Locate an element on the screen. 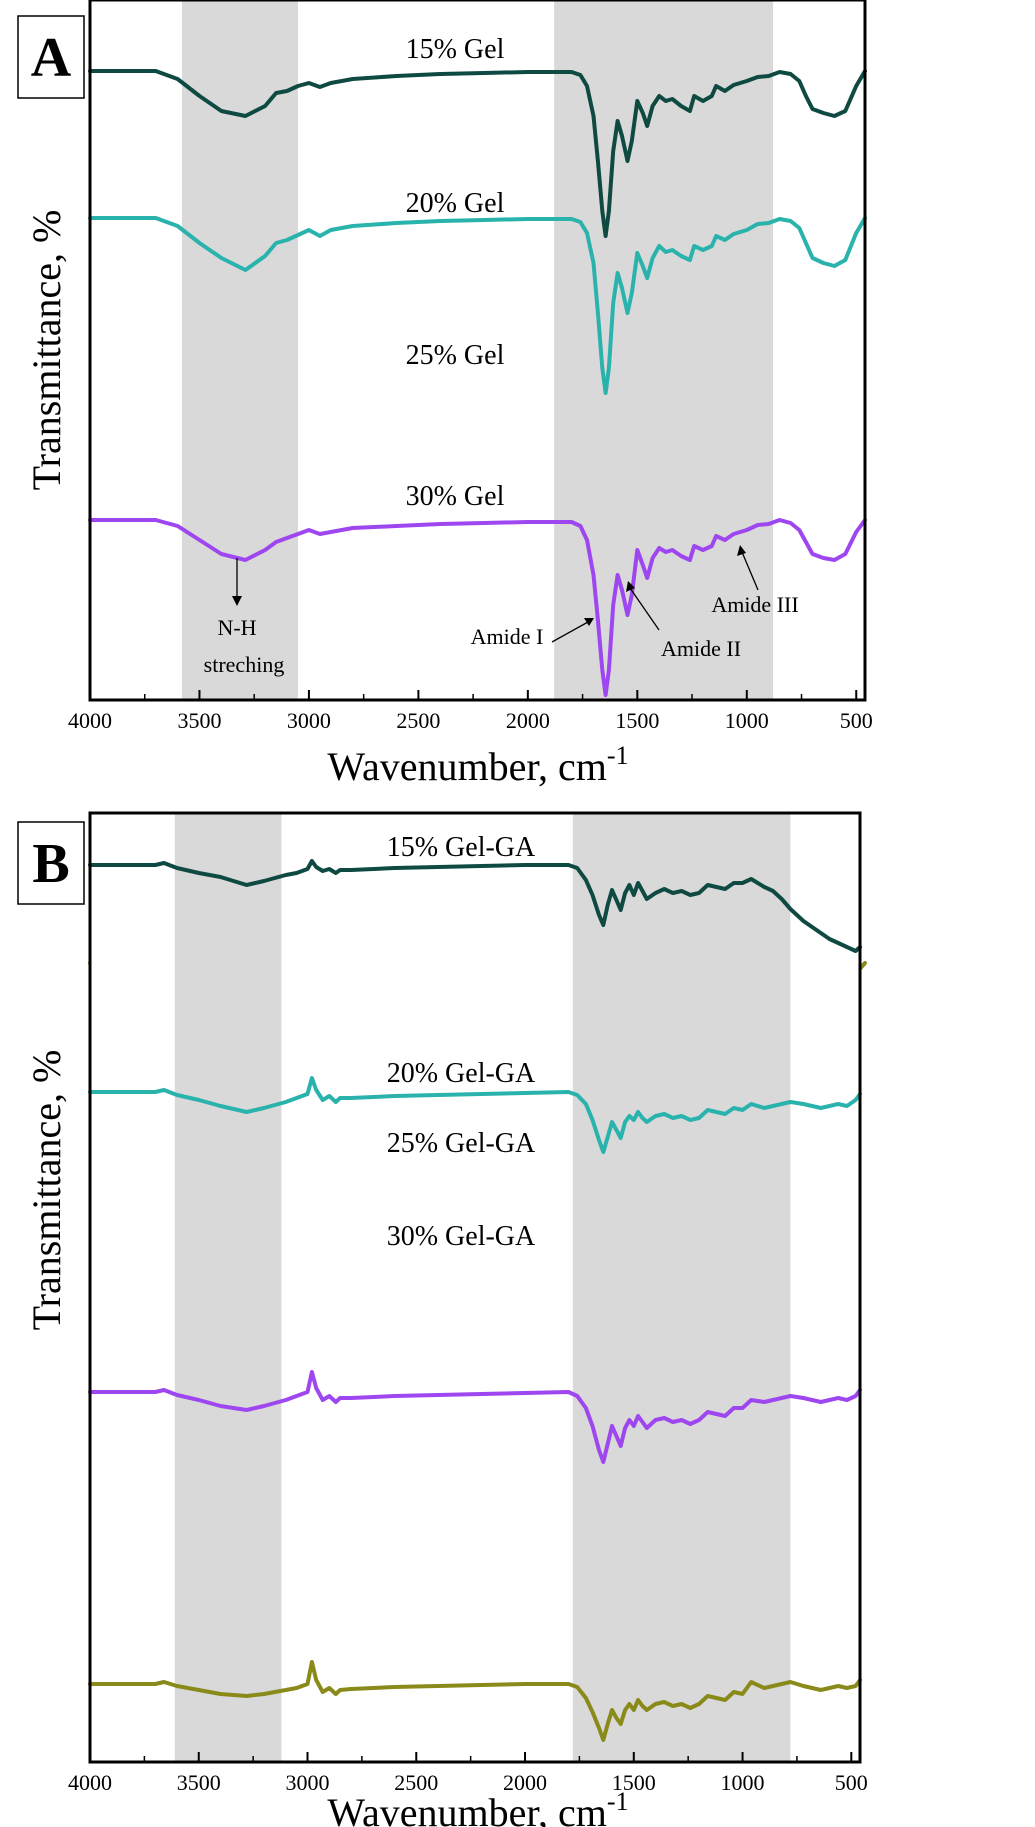 The width and height of the screenshot is (1035, 1827). panel-letter-a: A is located at coordinates (51, 58).